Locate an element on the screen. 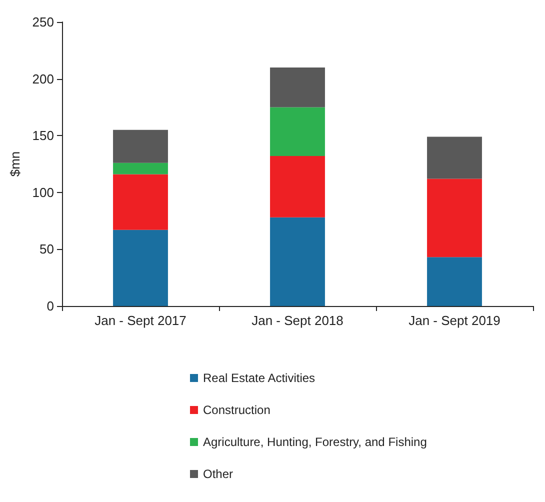 The width and height of the screenshot is (545, 502). y-tick-label: 150 is located at coordinates (43, 136).